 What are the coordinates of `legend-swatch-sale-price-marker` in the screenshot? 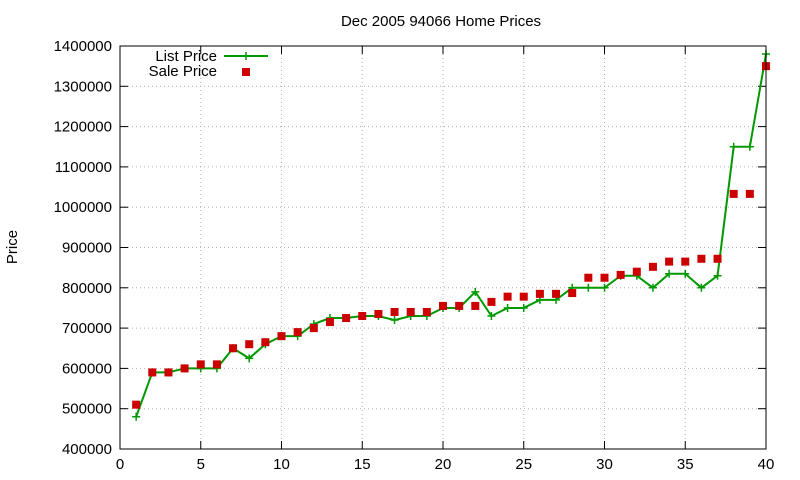 It's located at (246, 72).